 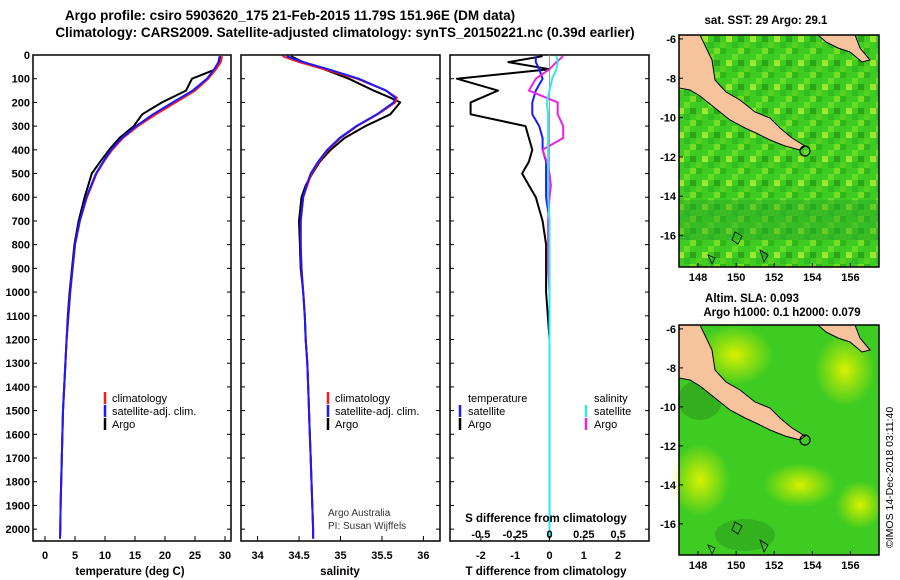 What do you see at coordinates (21, 222) in the screenshot?
I see `depth-tick-label: 700` at bounding box center [21, 222].